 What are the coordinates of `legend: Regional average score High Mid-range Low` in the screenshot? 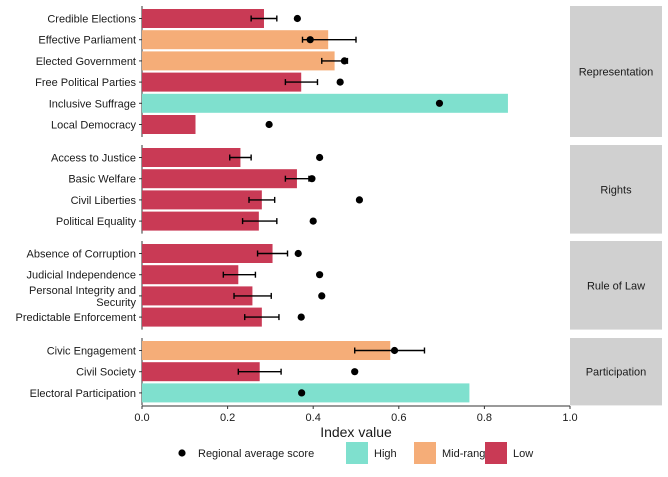 It's located at (355, 453).